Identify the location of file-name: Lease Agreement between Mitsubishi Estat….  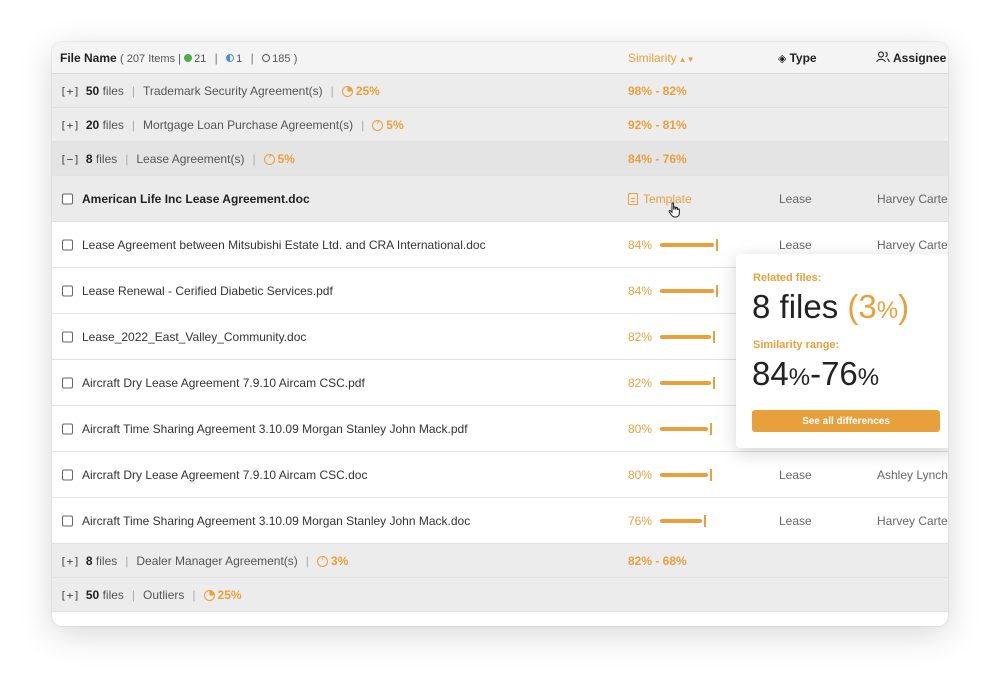
(284, 244).